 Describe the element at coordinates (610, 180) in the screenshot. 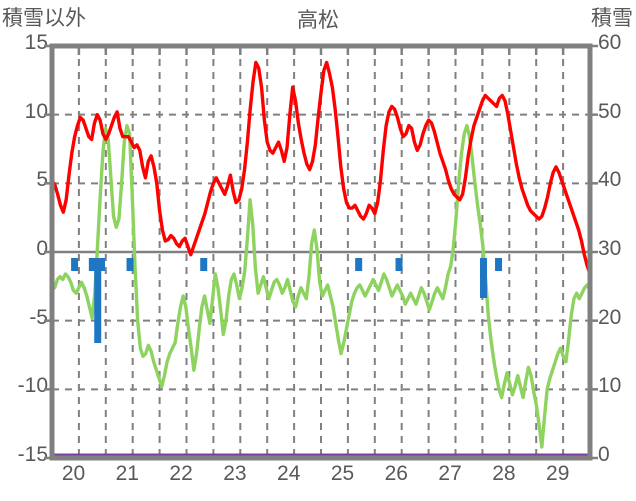

I see `right-axis-tick: 40` at that location.